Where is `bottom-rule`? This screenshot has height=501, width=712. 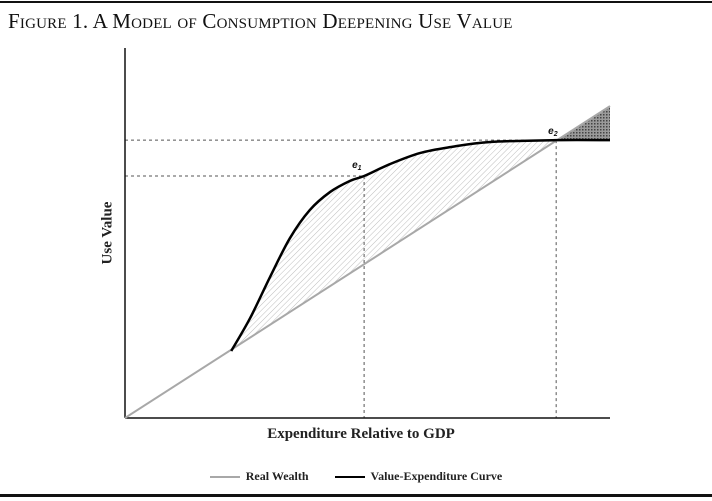
bottom-rule is located at coordinates (356, 495).